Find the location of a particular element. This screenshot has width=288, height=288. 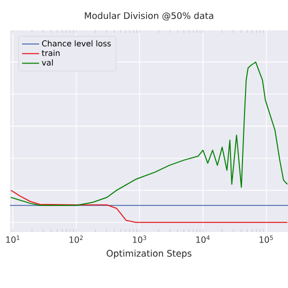

legend-label: train is located at coordinates (51, 53).